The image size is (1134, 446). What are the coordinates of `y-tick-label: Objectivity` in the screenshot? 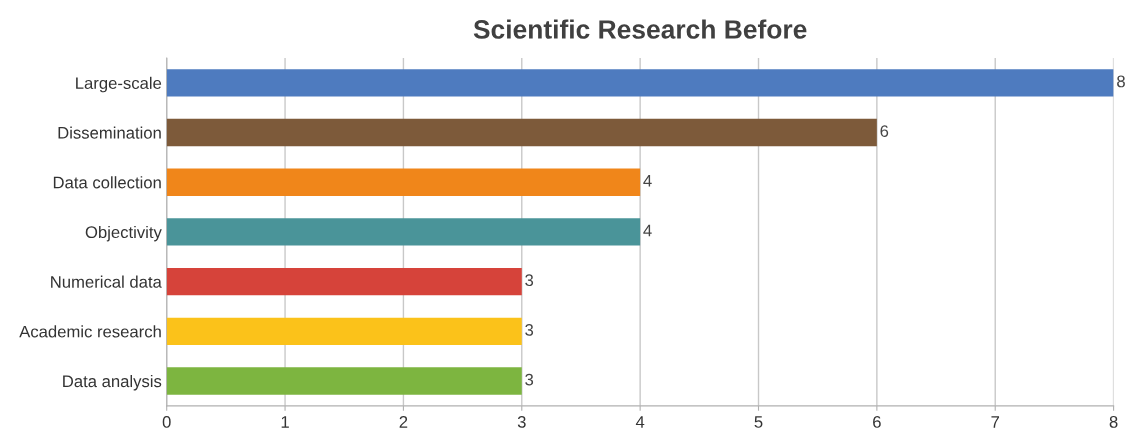 It's located at (123, 233).